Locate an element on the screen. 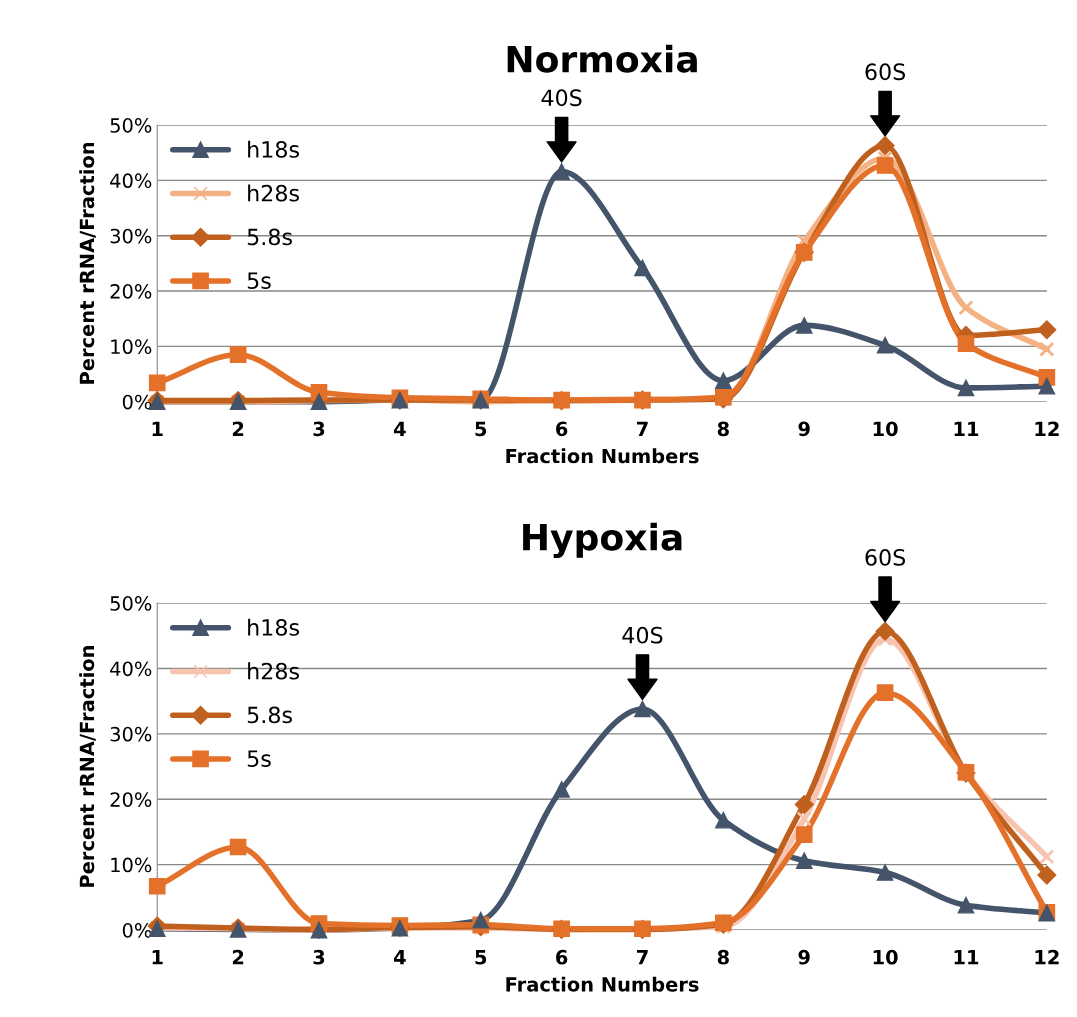 The image size is (1077, 1017). chart-title: Hypoxia is located at coordinates (602, 540).